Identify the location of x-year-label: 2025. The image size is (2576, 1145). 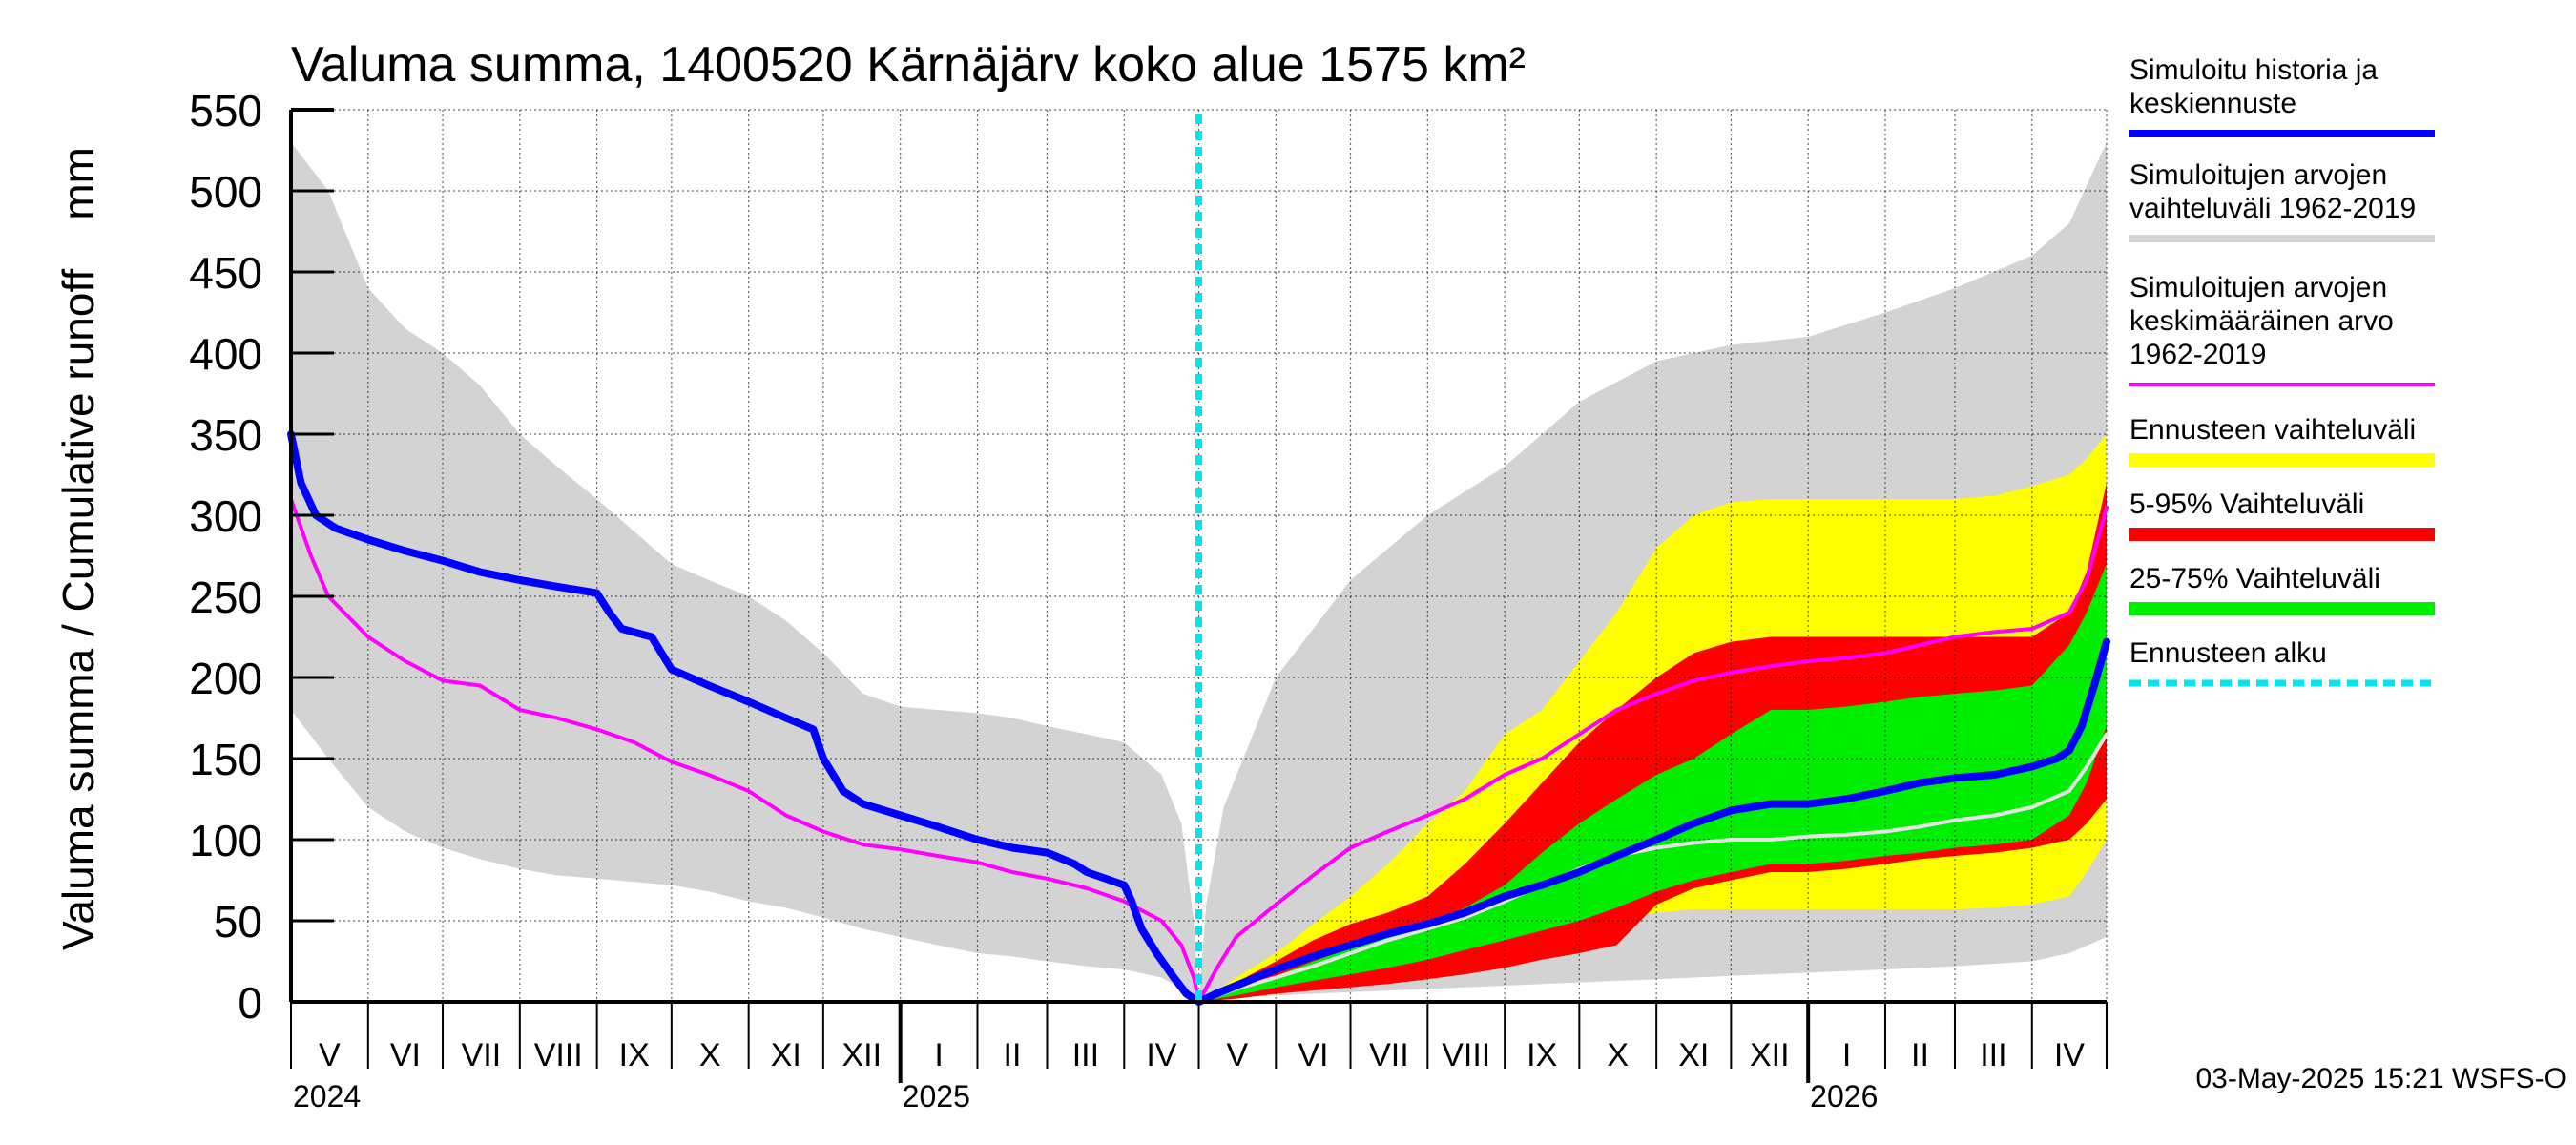
(936, 1096).